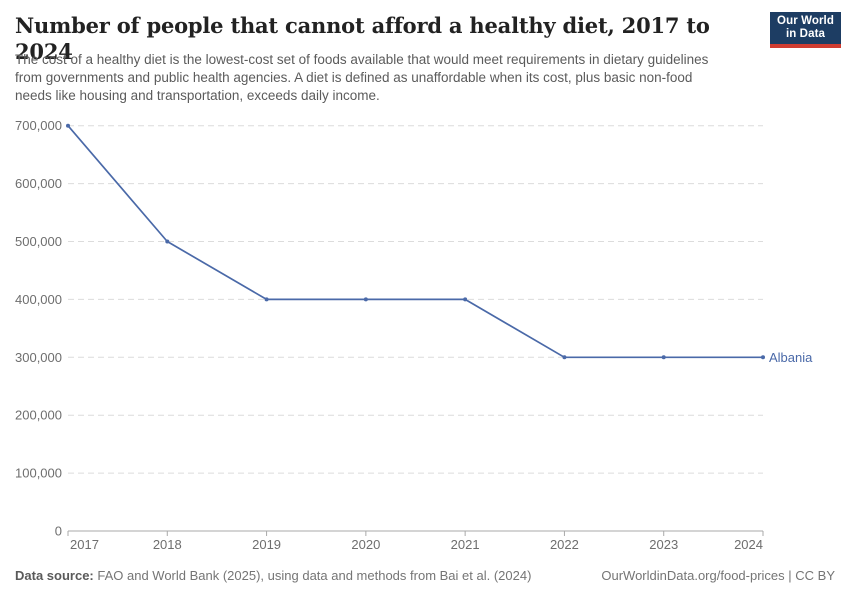  Describe the element at coordinates (84, 544) in the screenshot. I see `x-tick-label: 2017` at that location.